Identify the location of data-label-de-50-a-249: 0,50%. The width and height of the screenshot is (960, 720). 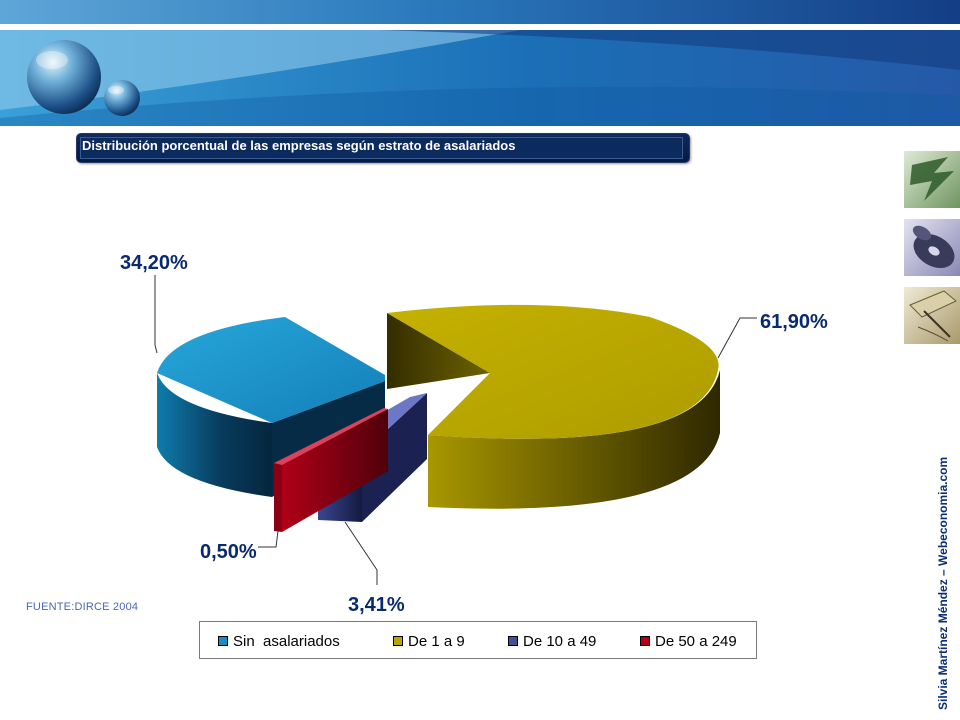
(228, 552).